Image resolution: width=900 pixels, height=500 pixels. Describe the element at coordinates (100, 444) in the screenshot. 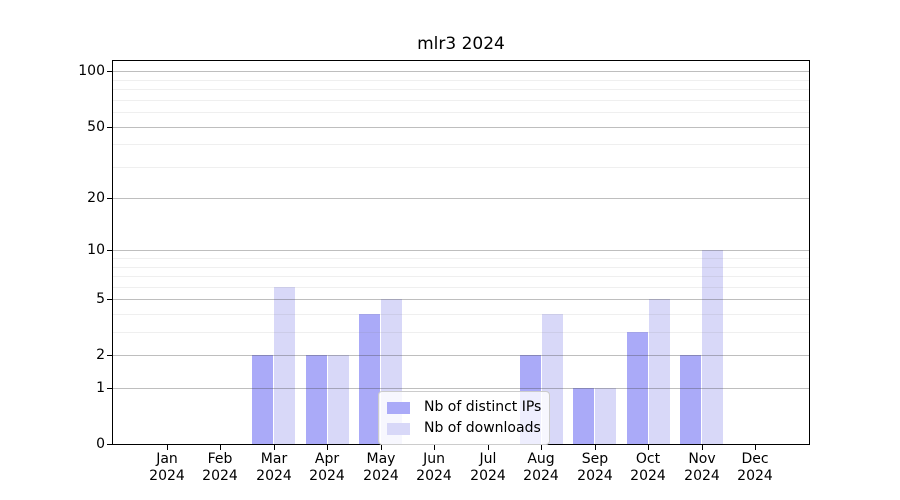

I see `y-tick-label-0: 0` at that location.